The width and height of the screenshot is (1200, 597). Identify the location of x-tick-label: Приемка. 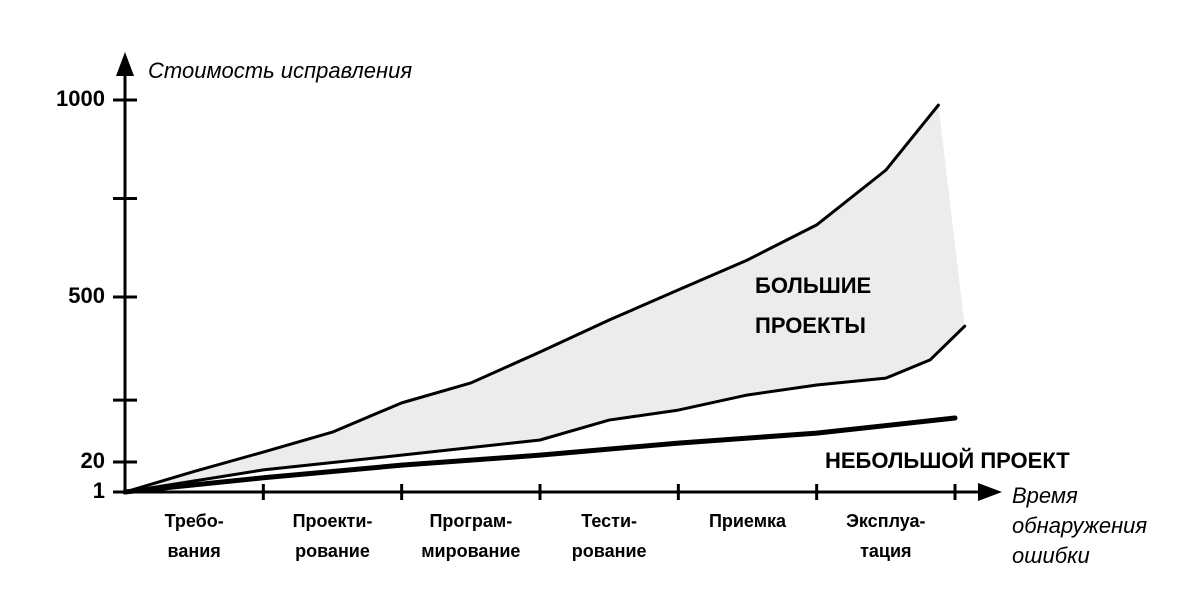
(748, 521).